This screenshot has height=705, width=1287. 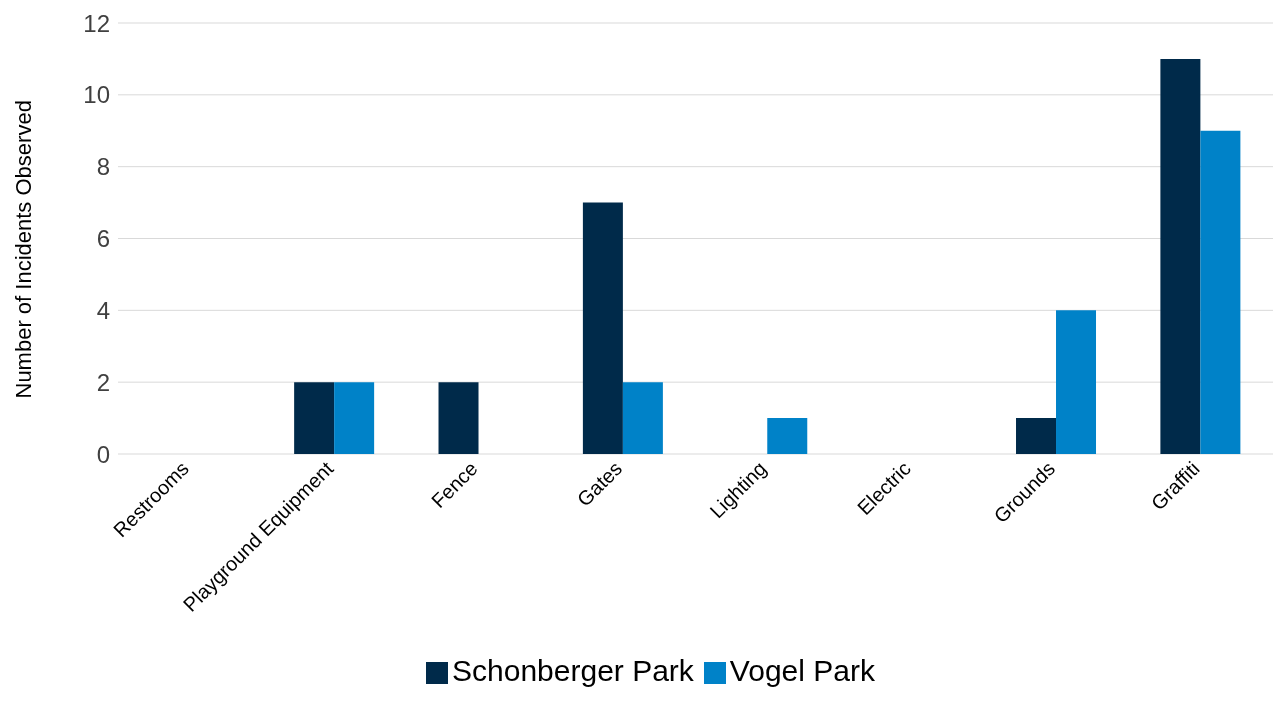 I want to click on y-tick-label: 8, so click(x=103, y=167).